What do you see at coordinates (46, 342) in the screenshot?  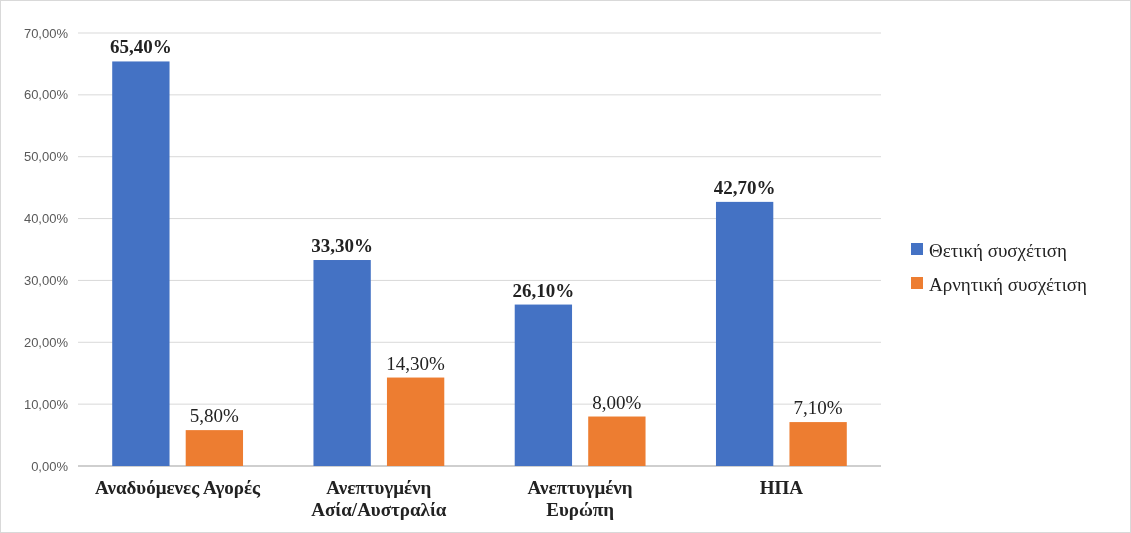 I see `y-tick-label: 20,00%` at bounding box center [46, 342].